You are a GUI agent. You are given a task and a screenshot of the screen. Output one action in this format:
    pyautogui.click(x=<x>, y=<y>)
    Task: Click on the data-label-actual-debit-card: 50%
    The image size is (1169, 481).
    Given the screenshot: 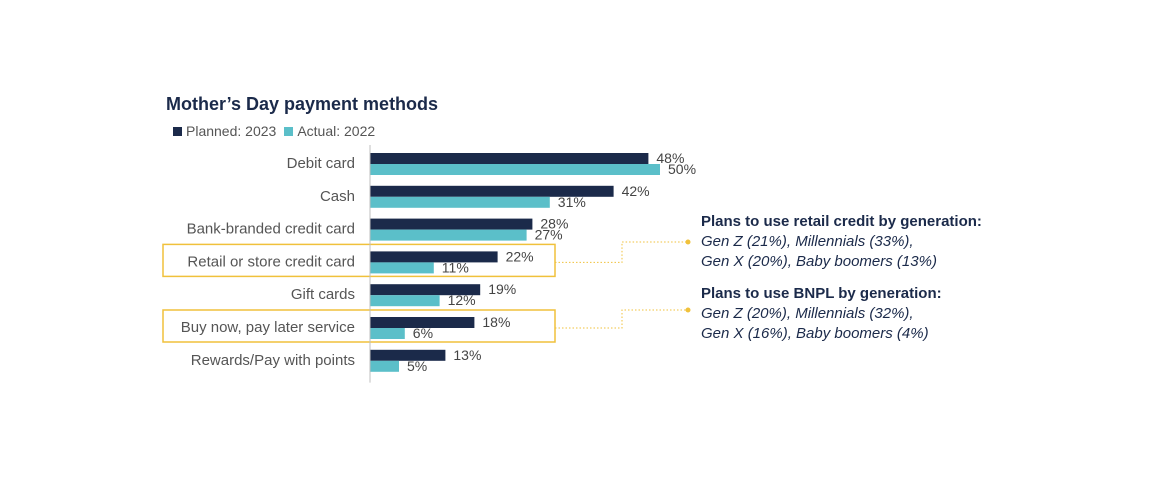 What is the action you would take?
    pyautogui.click(x=682, y=169)
    